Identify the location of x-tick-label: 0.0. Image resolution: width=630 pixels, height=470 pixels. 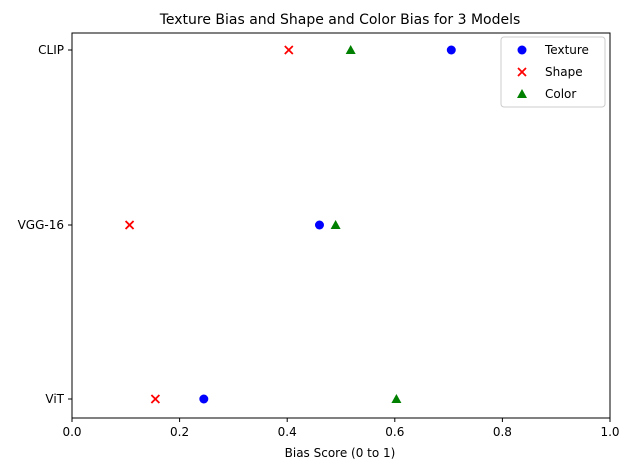
(71, 432).